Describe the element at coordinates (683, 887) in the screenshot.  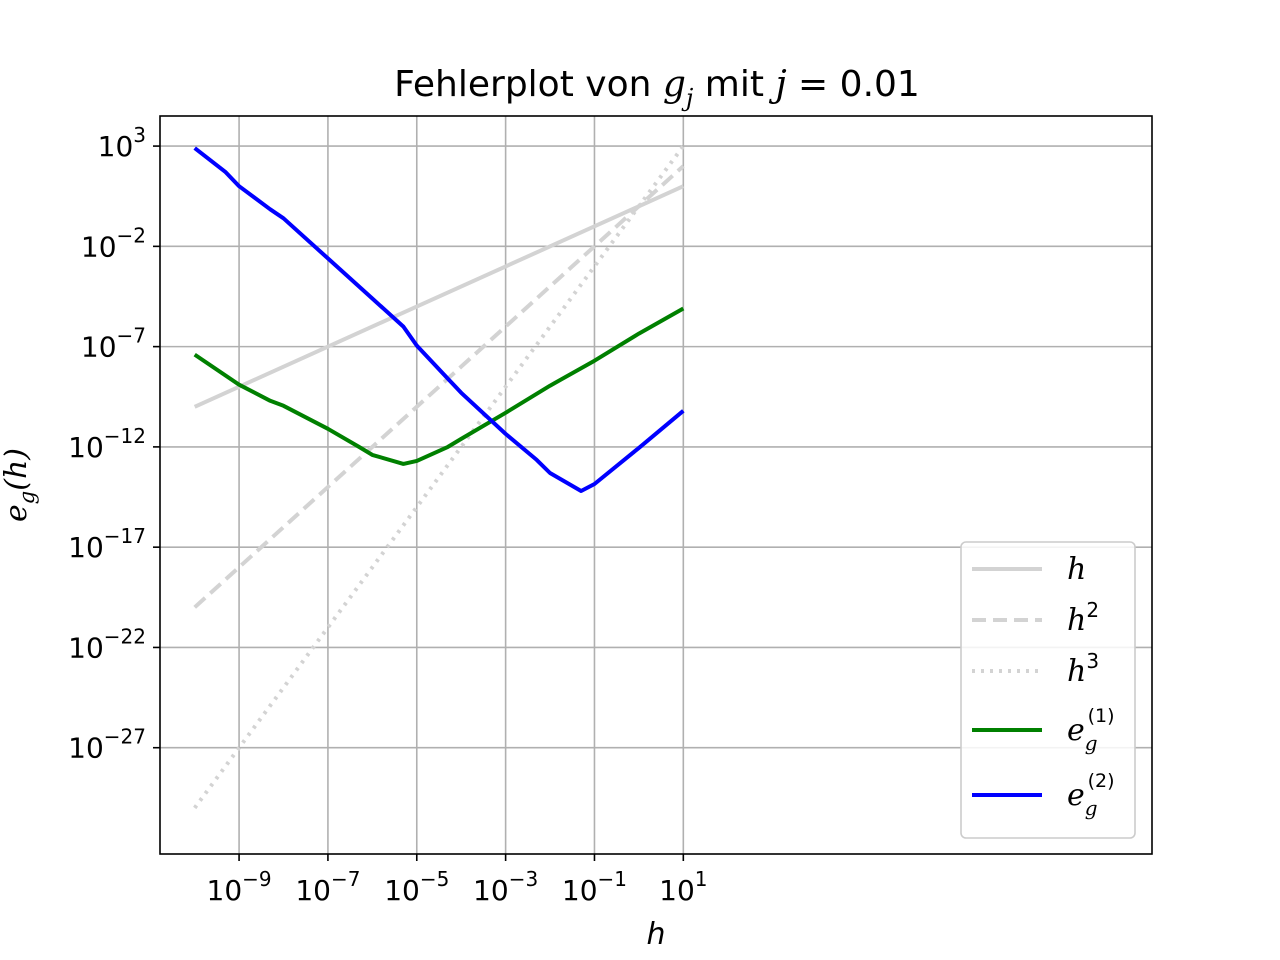
I see `x-tick-label: 10¹` at that location.